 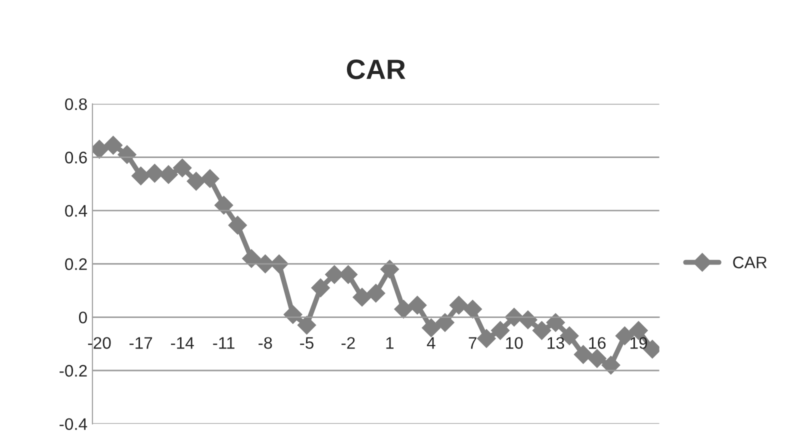 What do you see at coordinates (556, 343) in the screenshot?
I see `x-tick-label: 13` at bounding box center [556, 343].